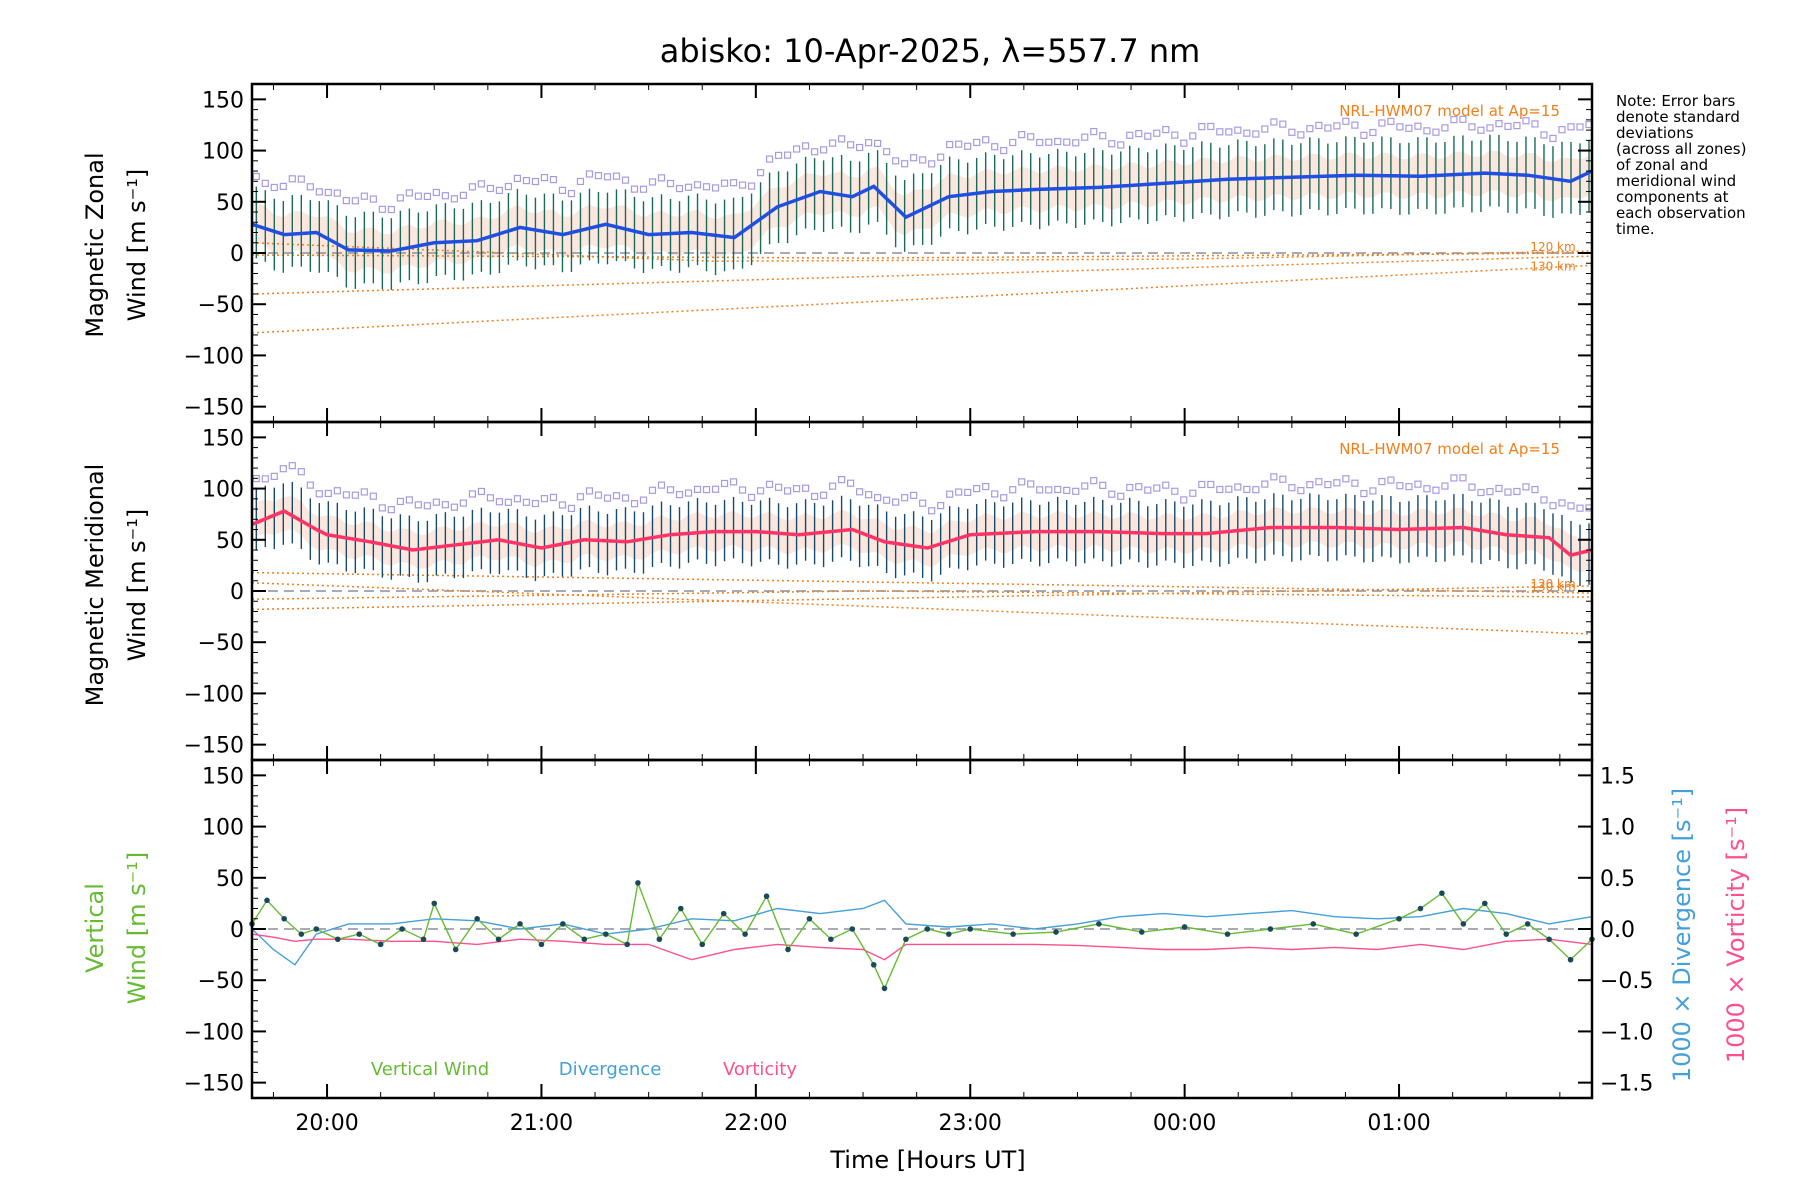 This screenshot has width=1800, height=1200. Describe the element at coordinates (1626, 981) in the screenshot. I see `right-axis-tick-label: −0.5` at that location.